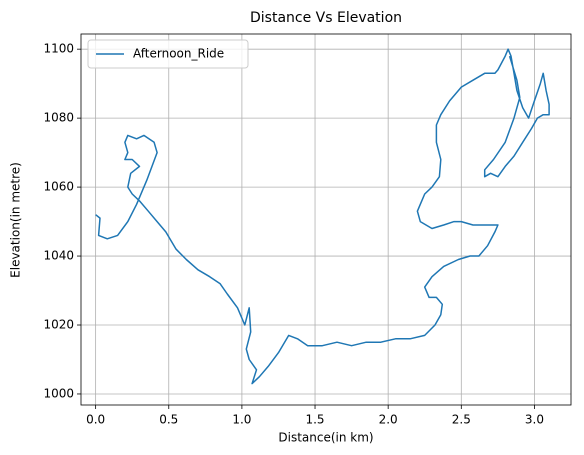  What do you see at coordinates (58, 187) in the screenshot?
I see `y-tick-label: 1060` at bounding box center [58, 187].